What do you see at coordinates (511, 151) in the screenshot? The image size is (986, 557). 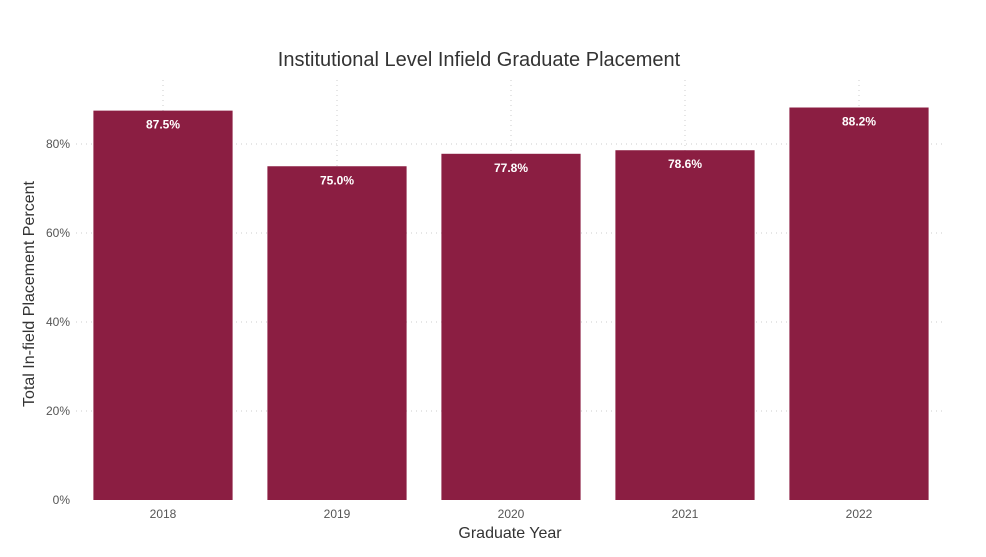 I see `bar-labels: 87.5% 75.0% 77.8% 78.6% 88.2%` at bounding box center [511, 151].